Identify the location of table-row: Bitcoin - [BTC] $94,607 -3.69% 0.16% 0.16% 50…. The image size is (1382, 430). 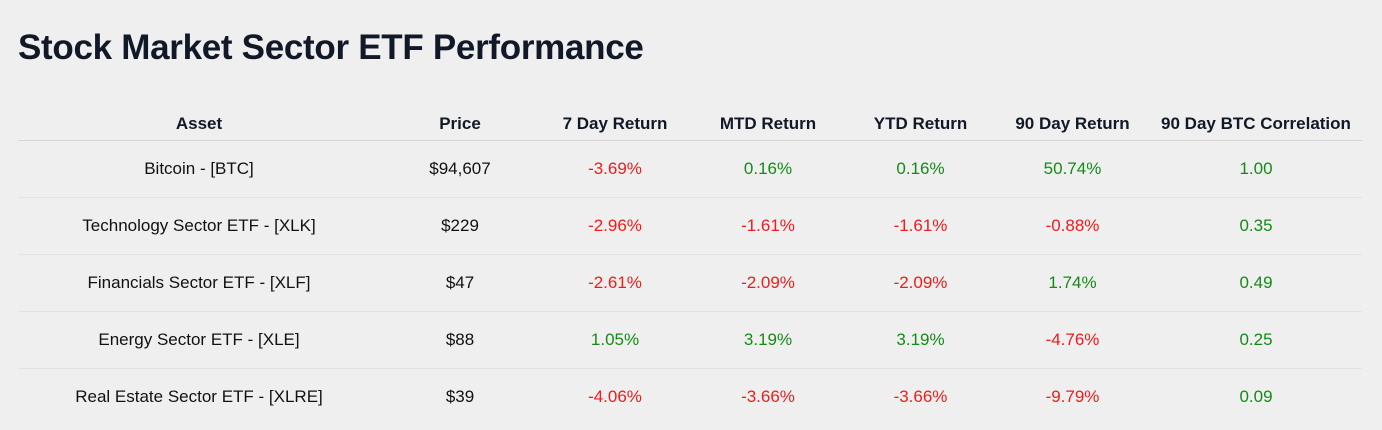
(690, 169).